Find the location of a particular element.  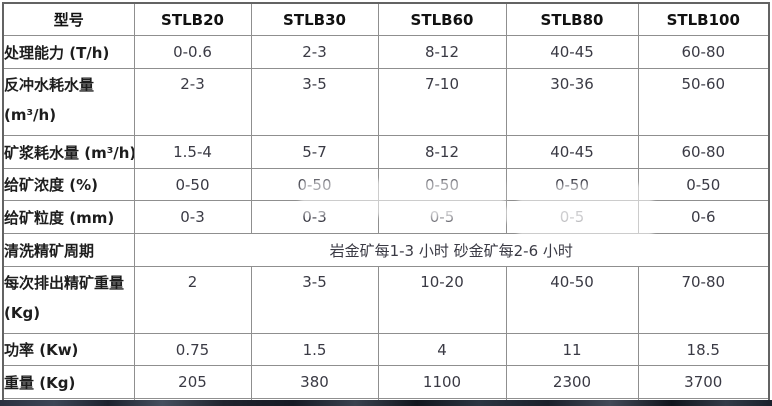

value-cell: 40-50 is located at coordinates (572, 300).